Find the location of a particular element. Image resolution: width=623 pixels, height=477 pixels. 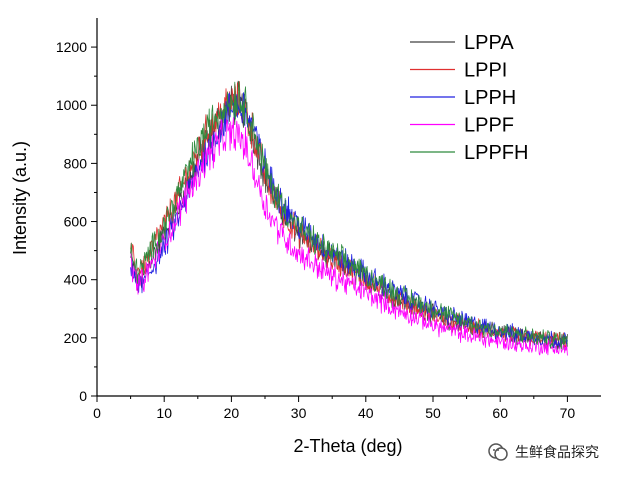

y-tick-label: 600 is located at coordinates (76, 222).